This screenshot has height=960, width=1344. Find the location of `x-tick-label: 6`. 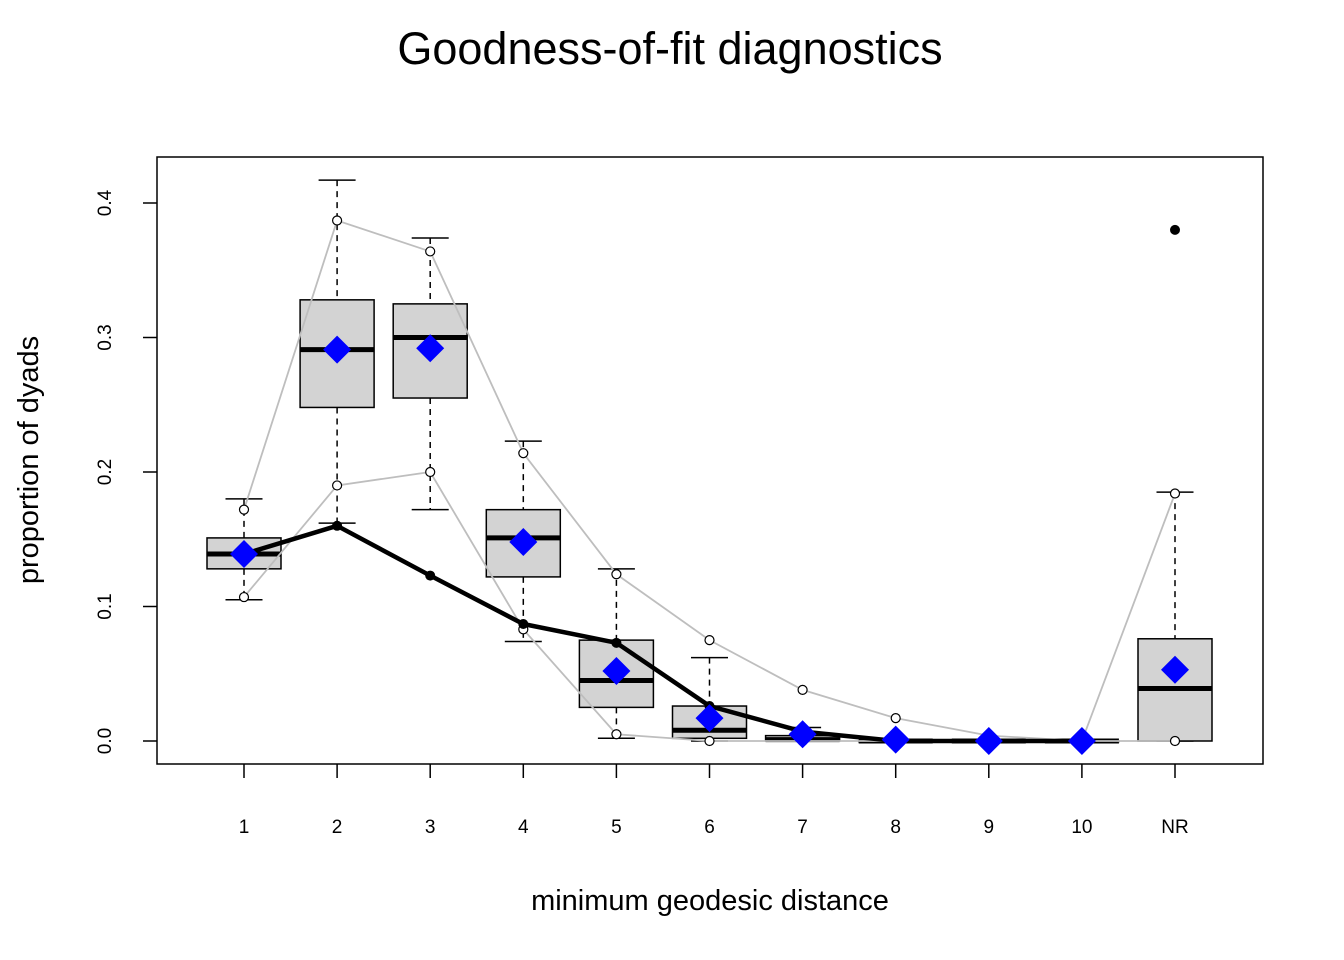

x-tick-label: 6 is located at coordinates (709, 827).